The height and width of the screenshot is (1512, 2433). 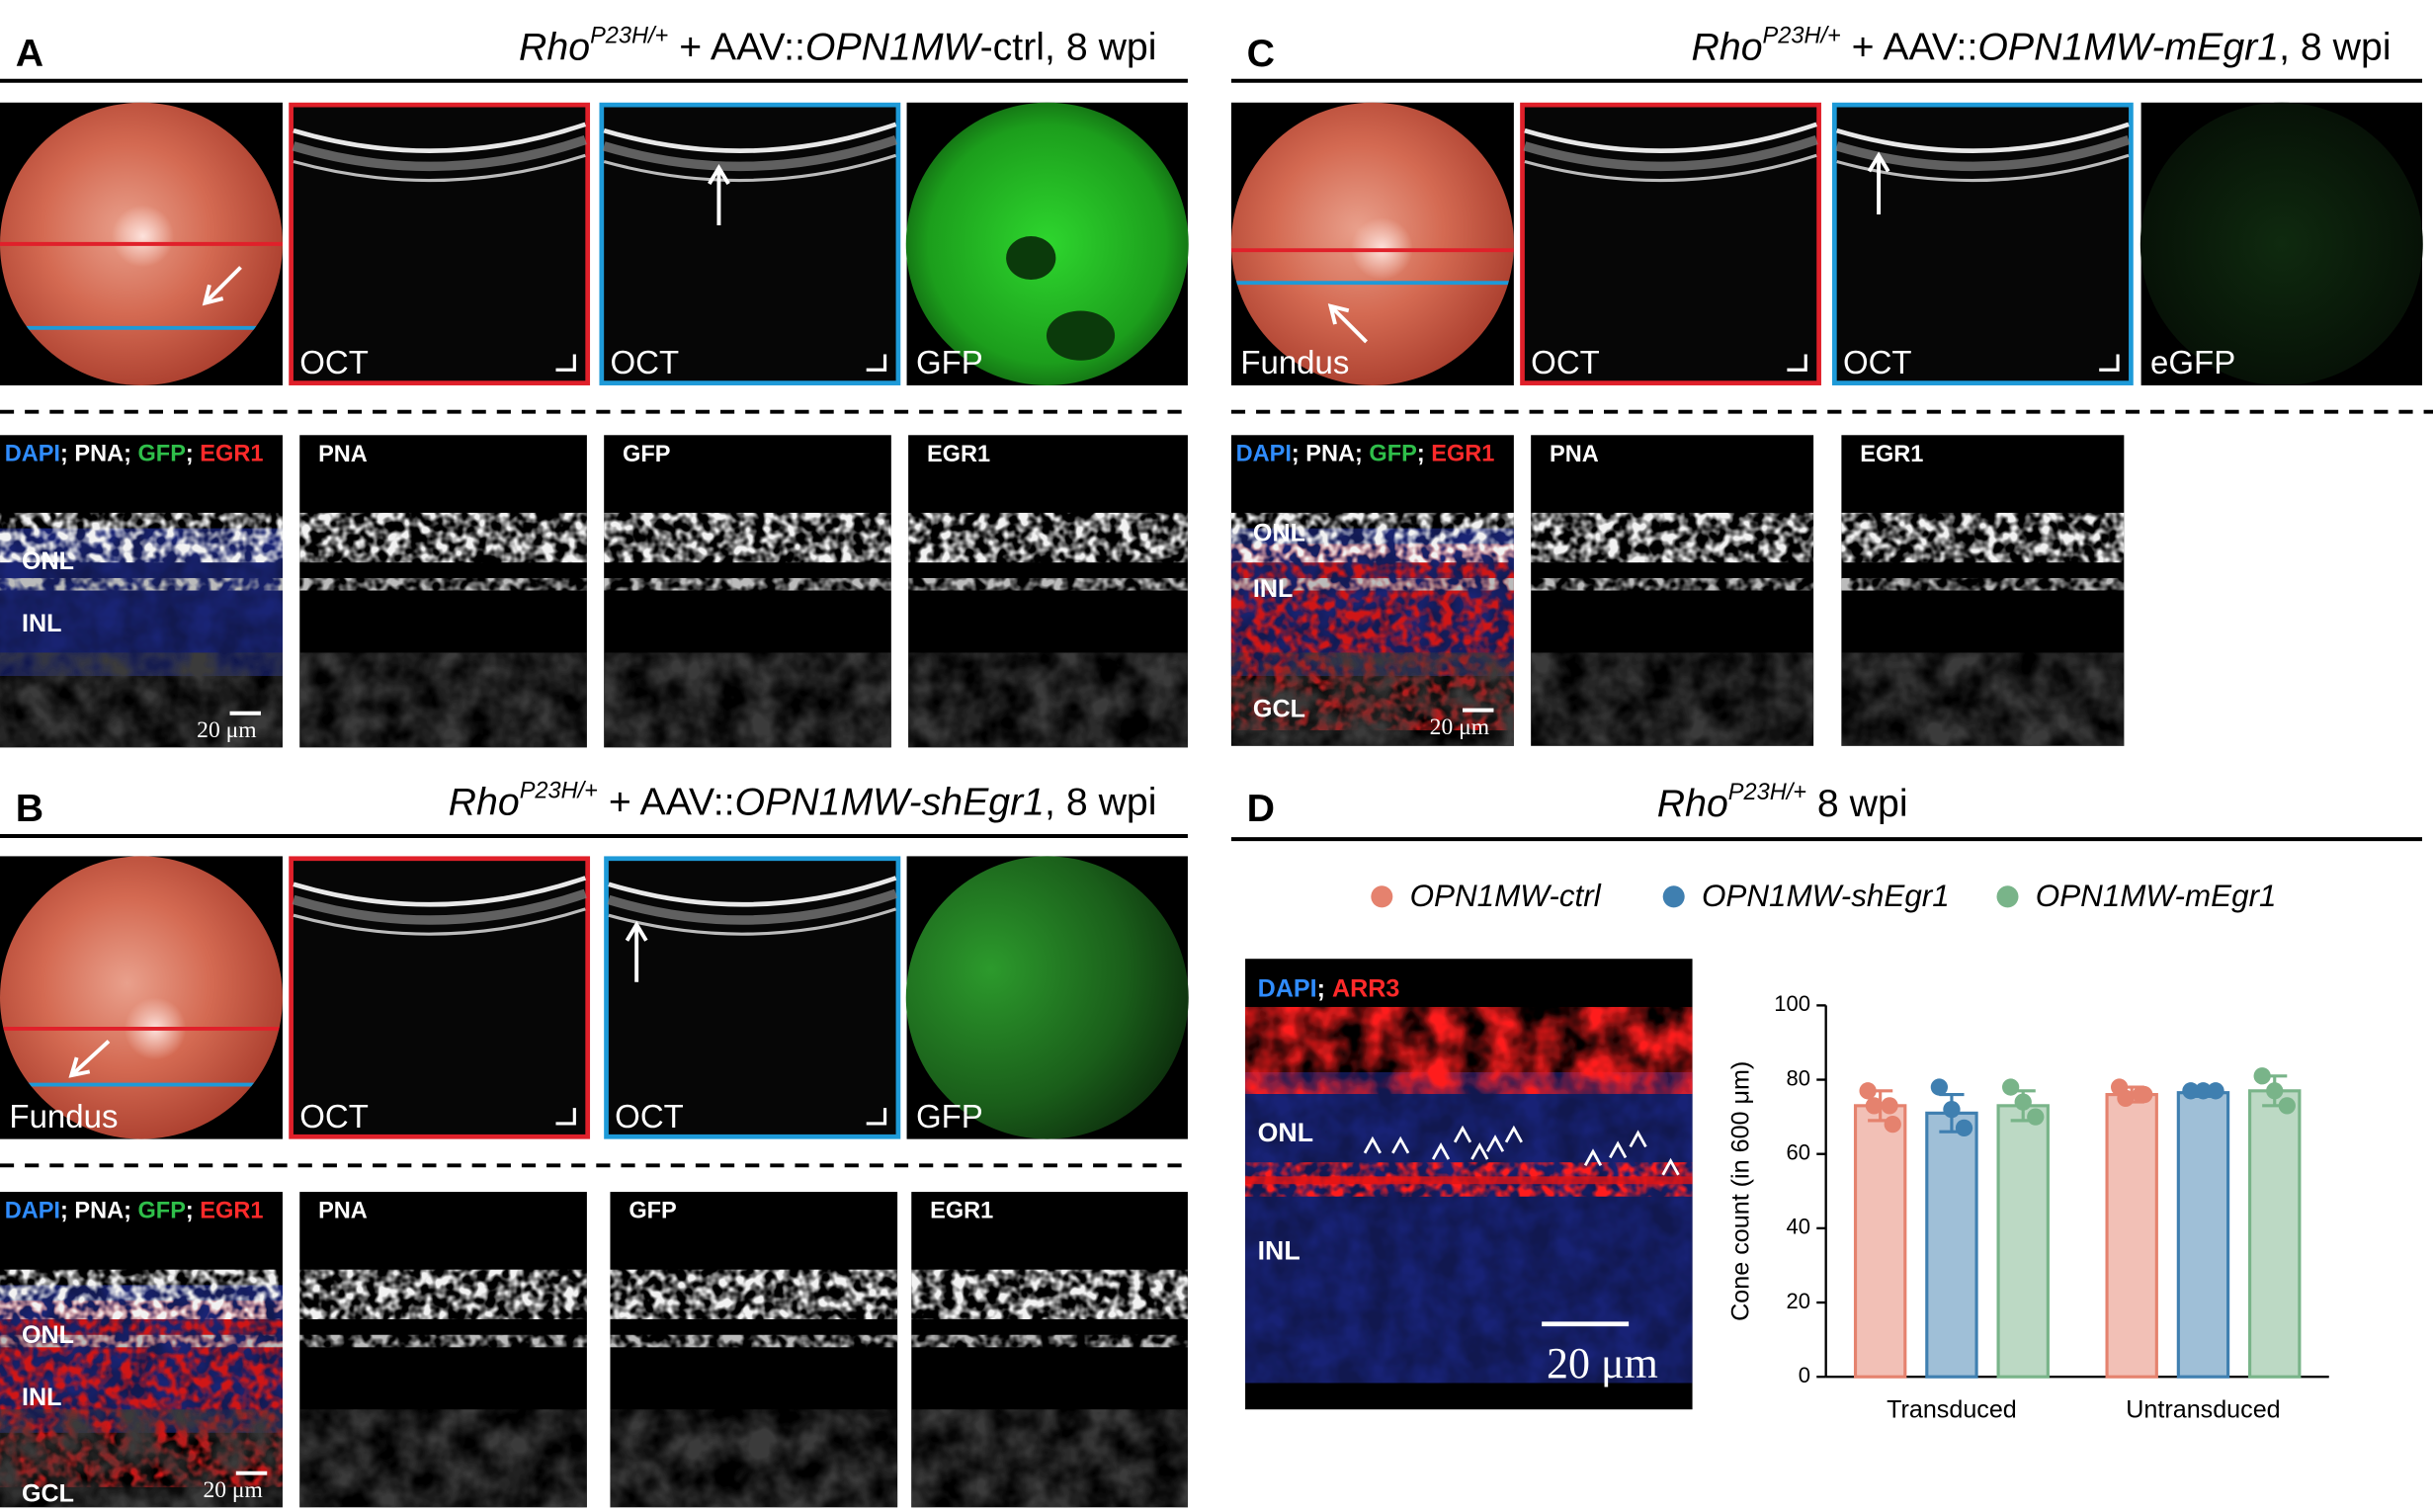 What do you see at coordinates (1797, 1077) in the screenshot?
I see `y-tick-label: 80` at bounding box center [1797, 1077].